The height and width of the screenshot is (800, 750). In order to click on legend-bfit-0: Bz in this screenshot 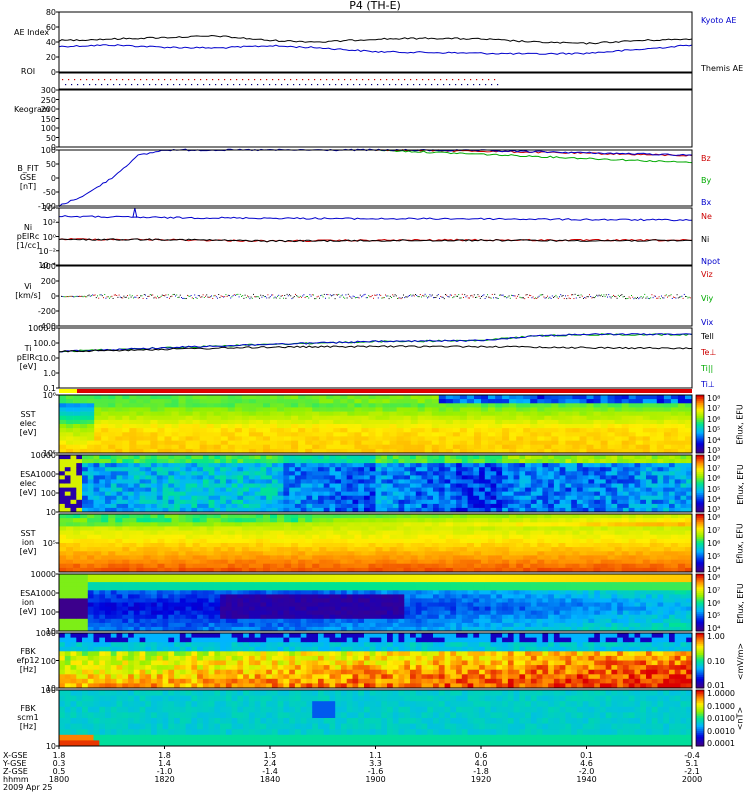, I will do `click(706, 158)`.